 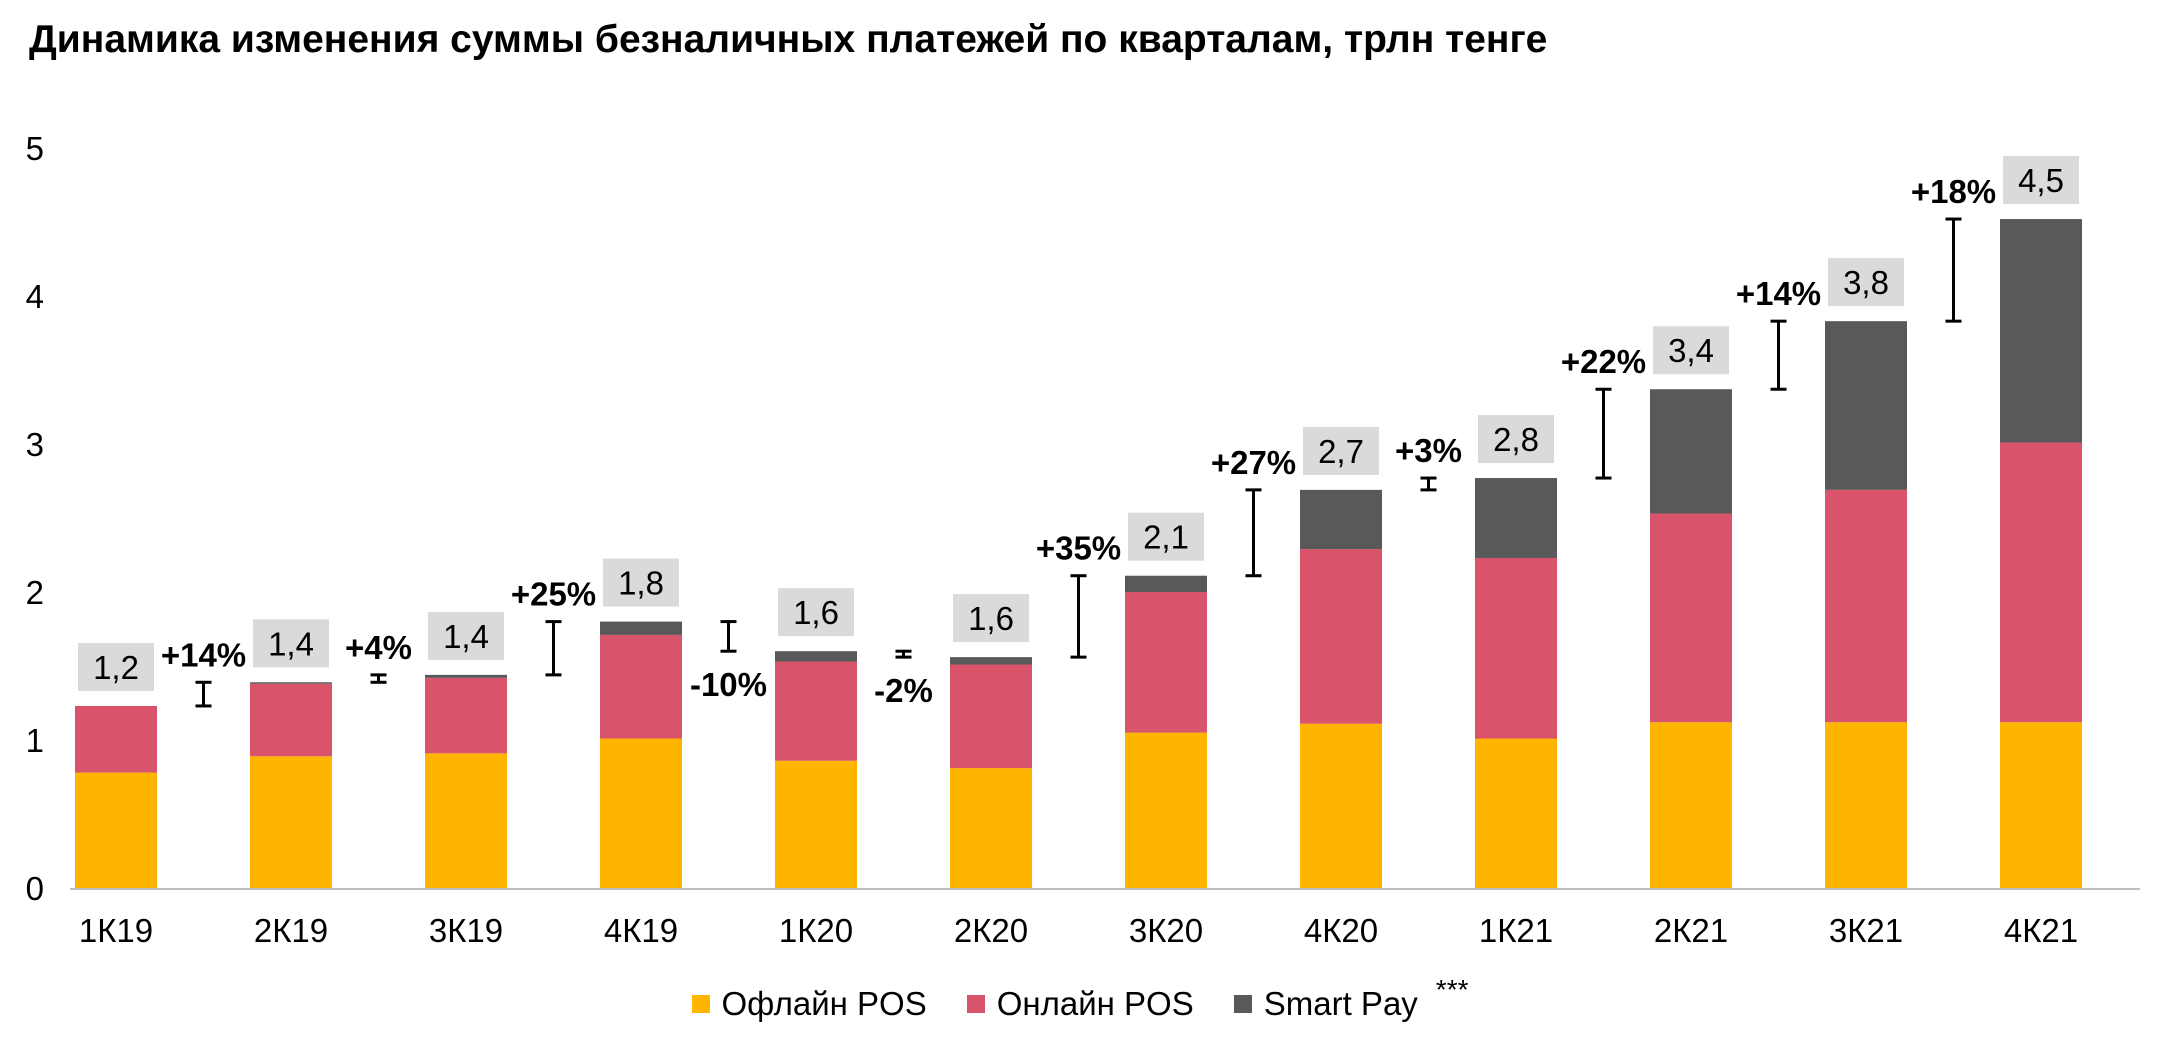 I want to click on legend-item: Офлайн POS, so click(x=809, y=1004).